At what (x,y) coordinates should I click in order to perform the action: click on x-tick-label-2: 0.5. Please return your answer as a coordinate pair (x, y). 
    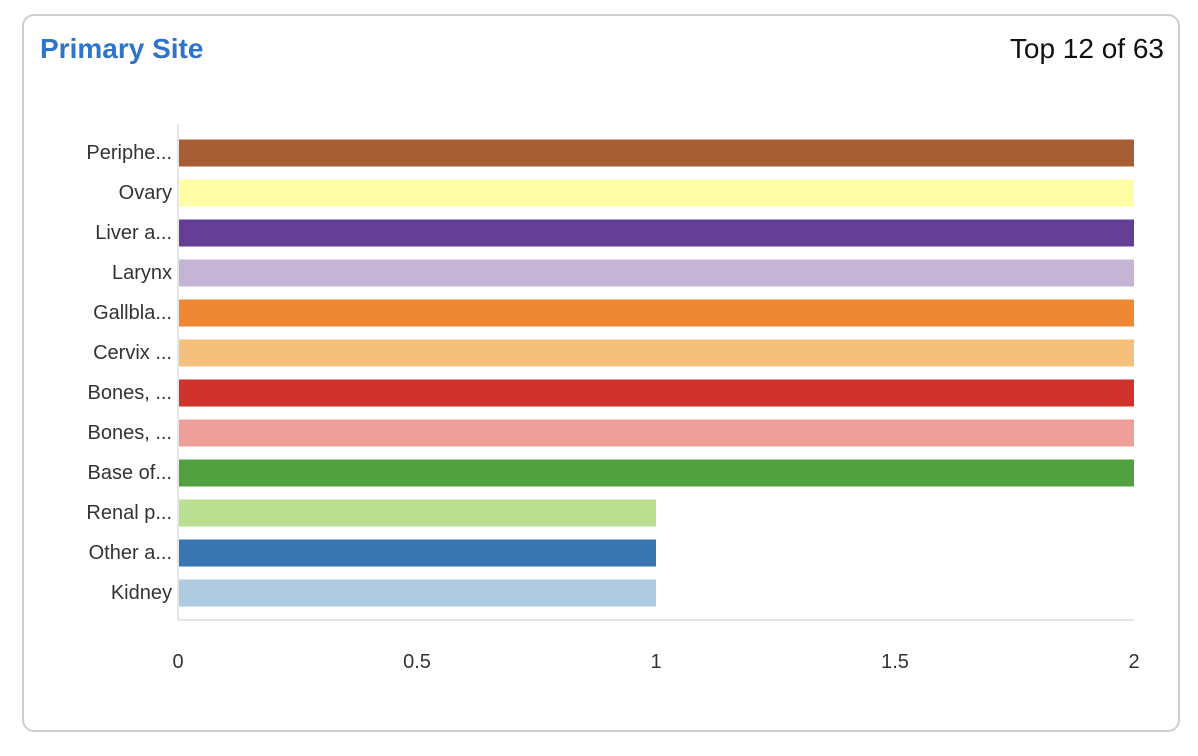
    Looking at the image, I should click on (417, 662).